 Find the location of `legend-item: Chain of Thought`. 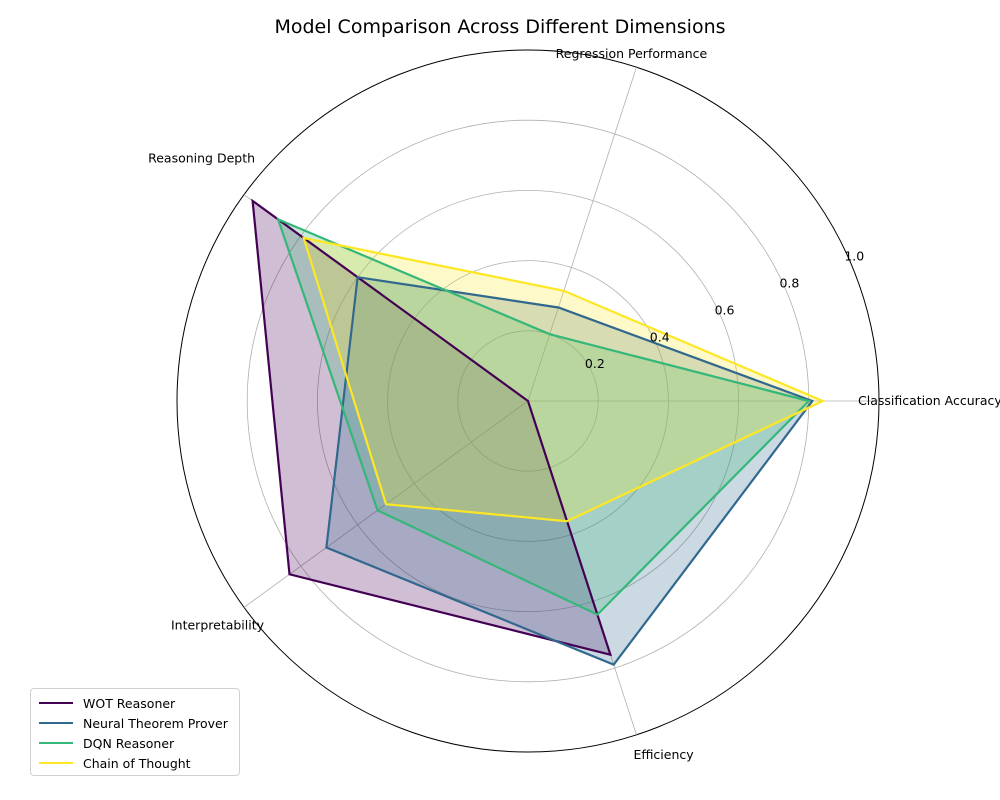

legend-item: Chain of Thought is located at coordinates (135, 763).